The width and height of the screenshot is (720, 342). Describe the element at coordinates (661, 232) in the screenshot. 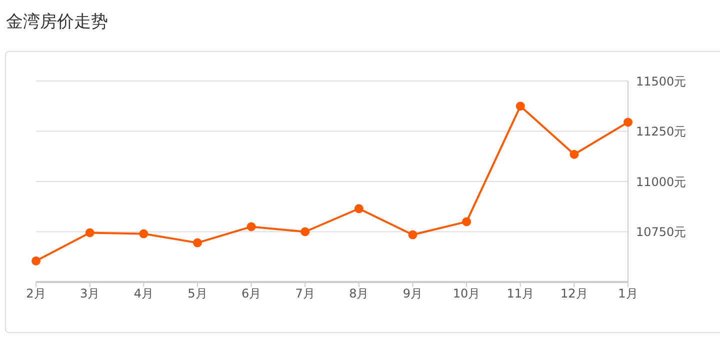

I see `y-tick-label: 10750元` at that location.